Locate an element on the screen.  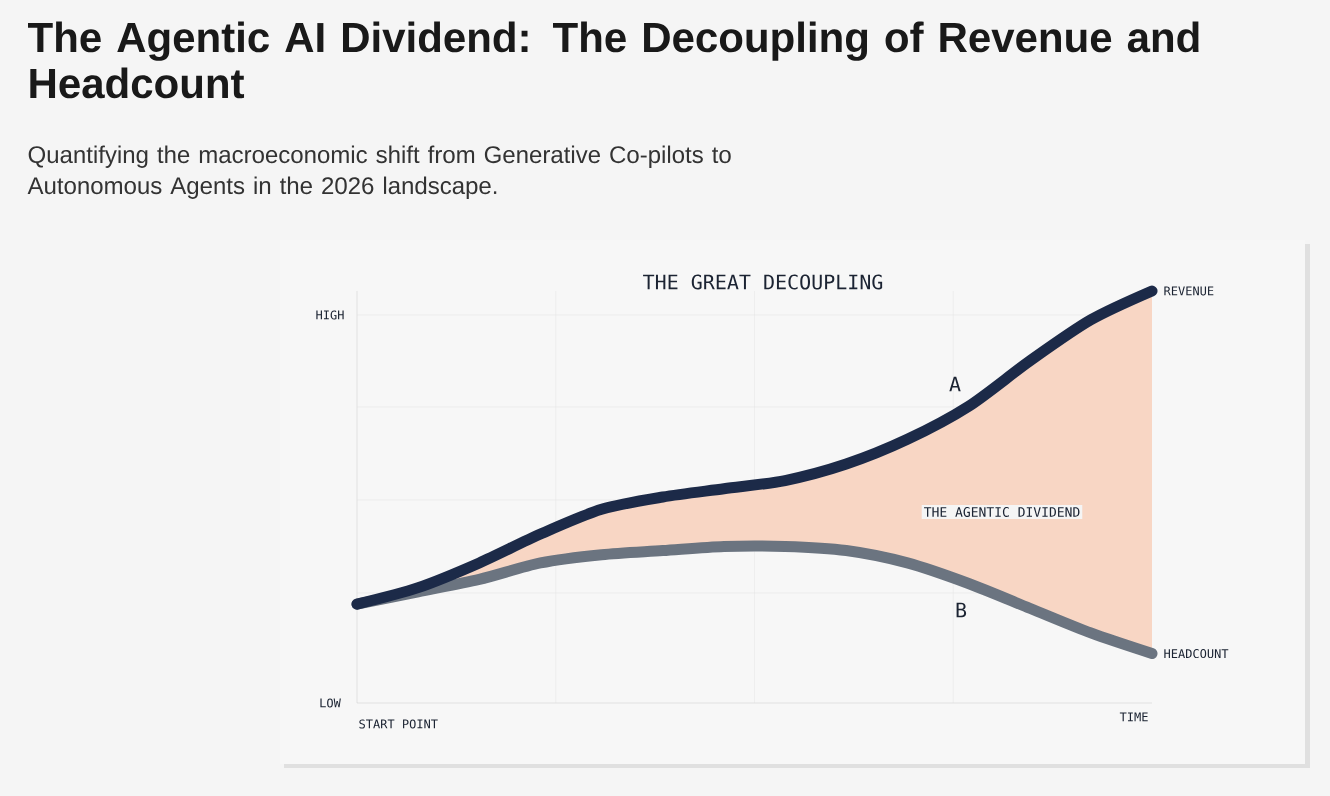
x-axis-title: TIME is located at coordinates (1133, 717).